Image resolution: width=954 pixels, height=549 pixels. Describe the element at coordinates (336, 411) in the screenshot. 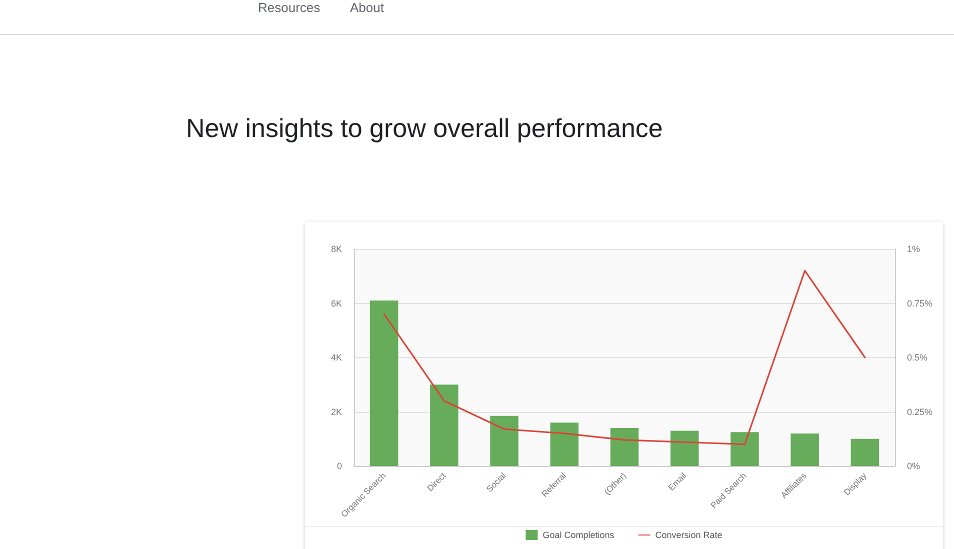

I see `y-tick-label: 2K` at that location.